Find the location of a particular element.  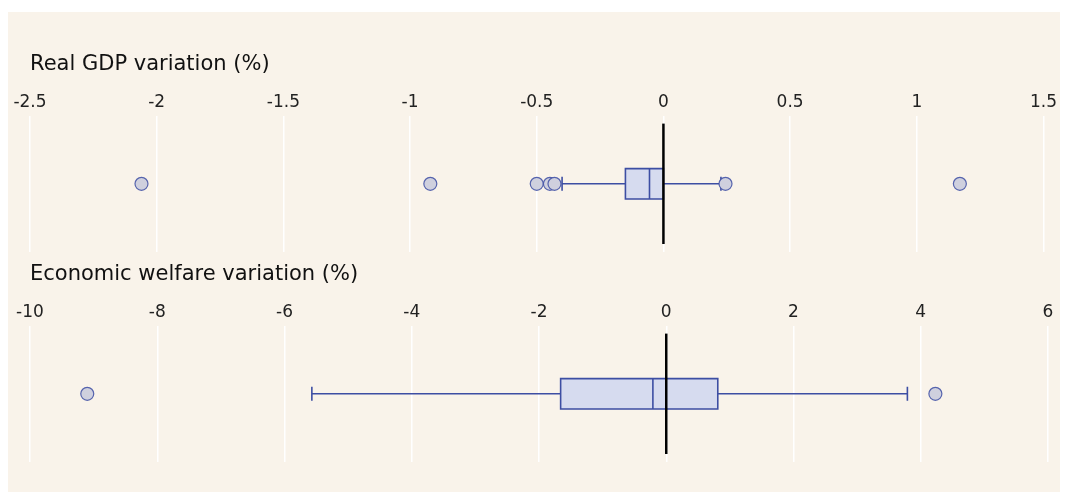

x-tick-label: -0.5 is located at coordinates (537, 100).